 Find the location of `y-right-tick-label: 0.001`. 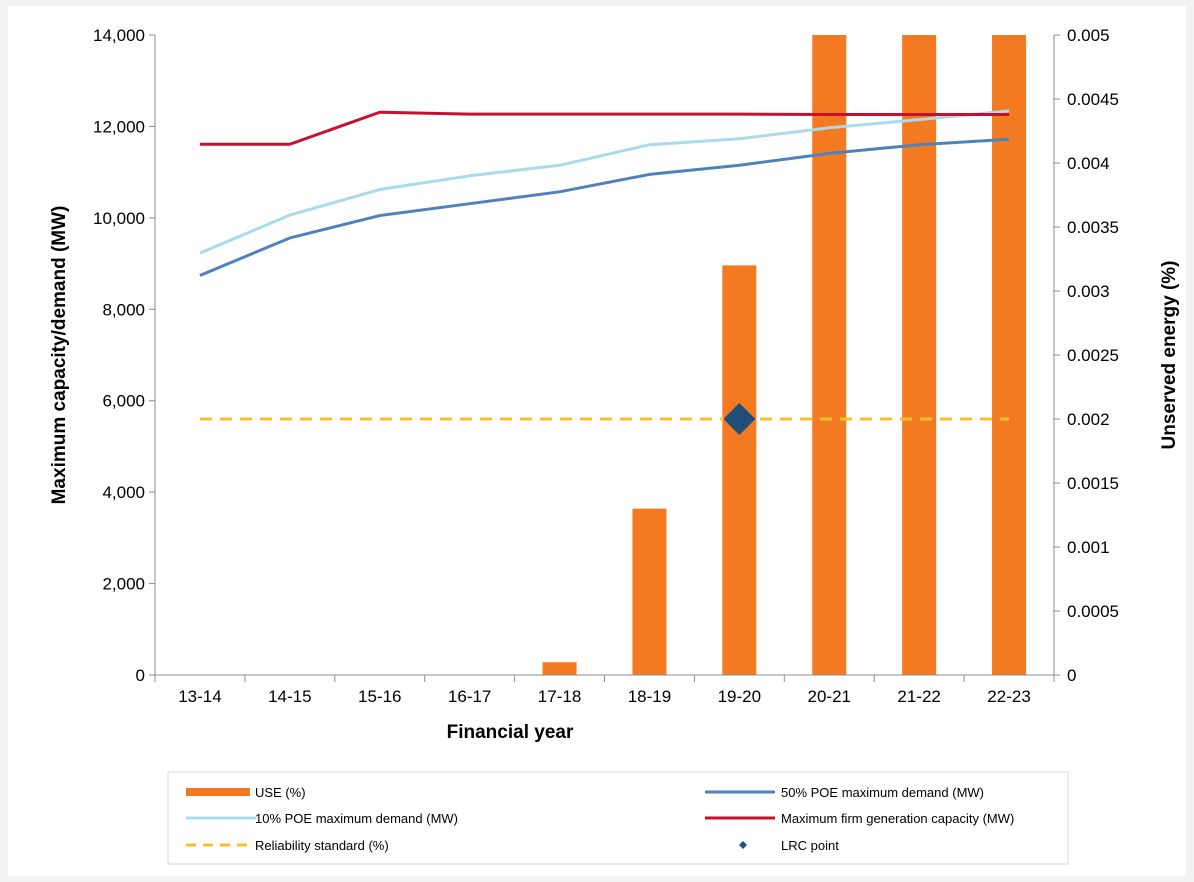

y-right-tick-label: 0.001 is located at coordinates (1088, 547).